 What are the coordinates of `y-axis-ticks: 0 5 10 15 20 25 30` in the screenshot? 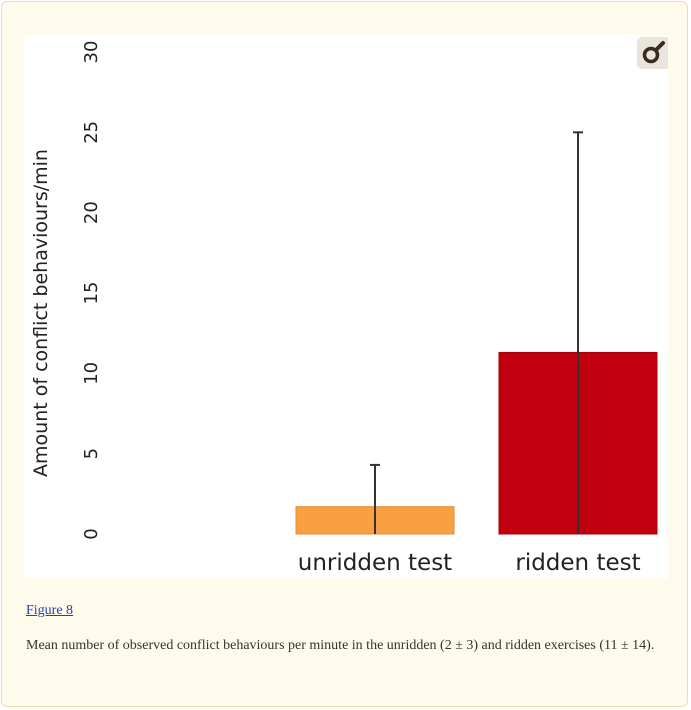 It's located at (91, 290).